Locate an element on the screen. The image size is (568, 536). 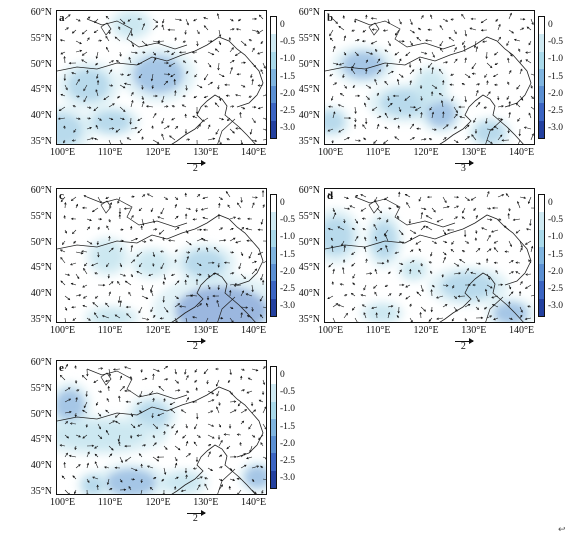
wind-vectors is located at coordinates (430, 256).